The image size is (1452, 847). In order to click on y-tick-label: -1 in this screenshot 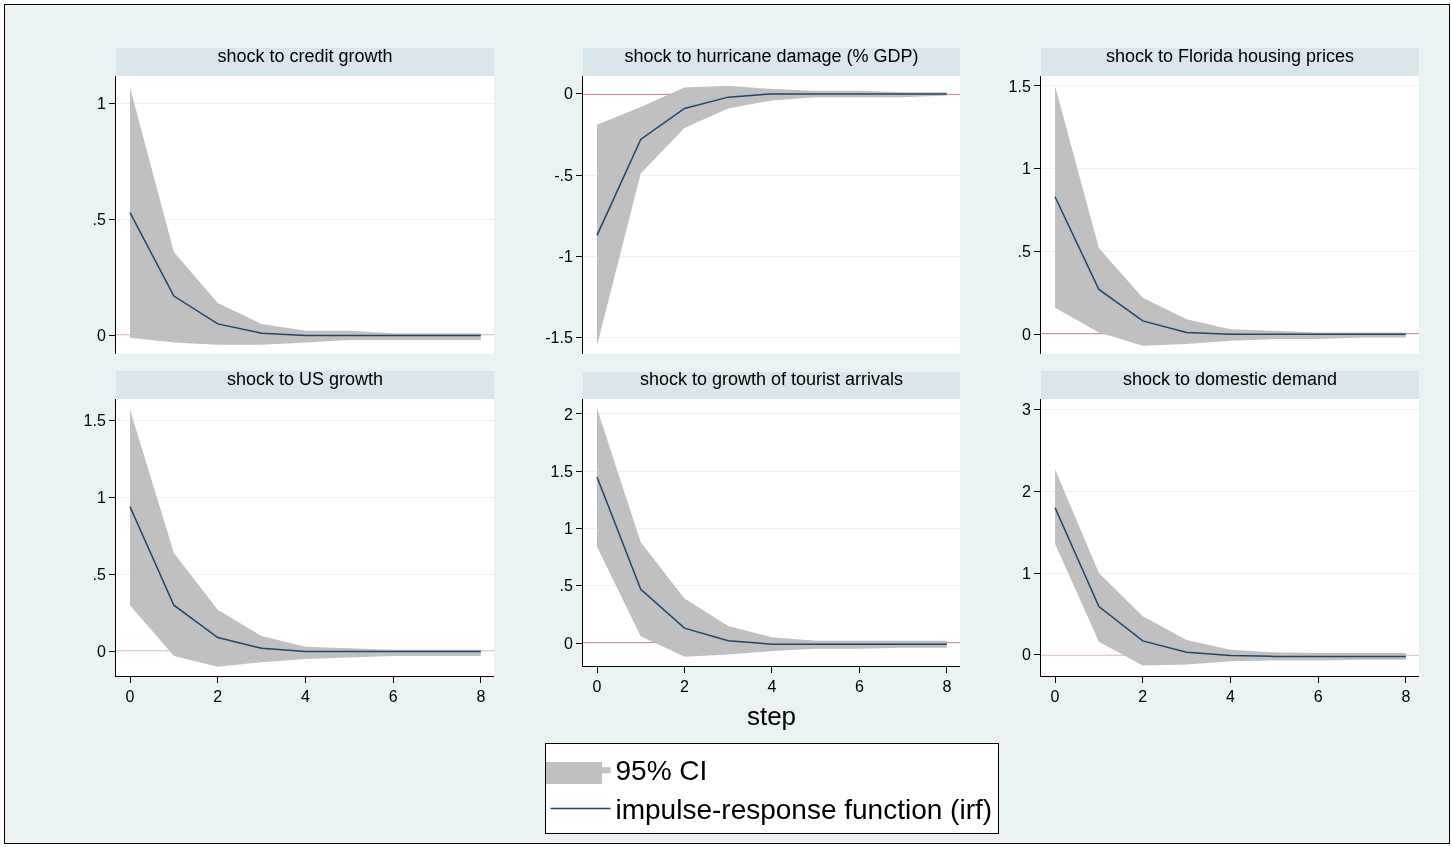, I will do `click(565, 257)`.